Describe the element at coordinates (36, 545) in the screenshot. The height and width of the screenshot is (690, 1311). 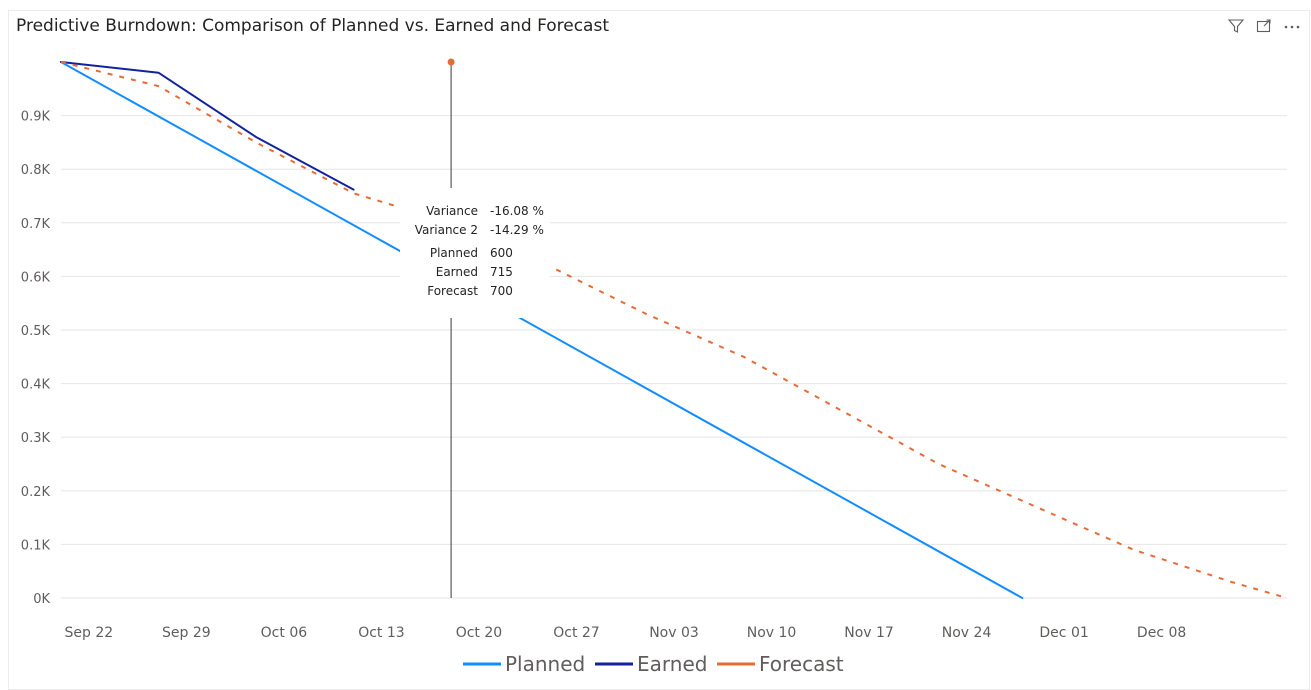
I see `y-tick-label: 0.1K` at that location.